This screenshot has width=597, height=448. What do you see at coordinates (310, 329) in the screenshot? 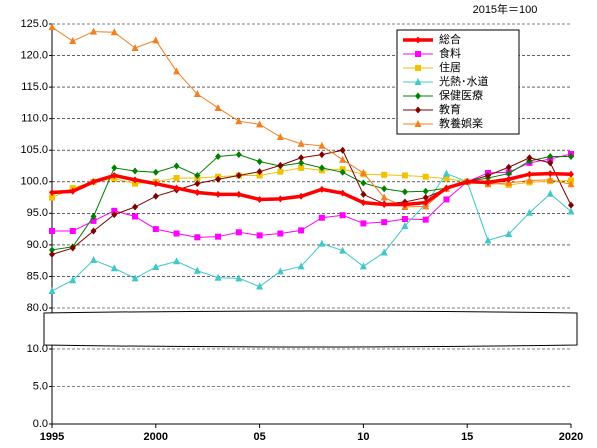
I see `axis-break` at bounding box center [310, 329].